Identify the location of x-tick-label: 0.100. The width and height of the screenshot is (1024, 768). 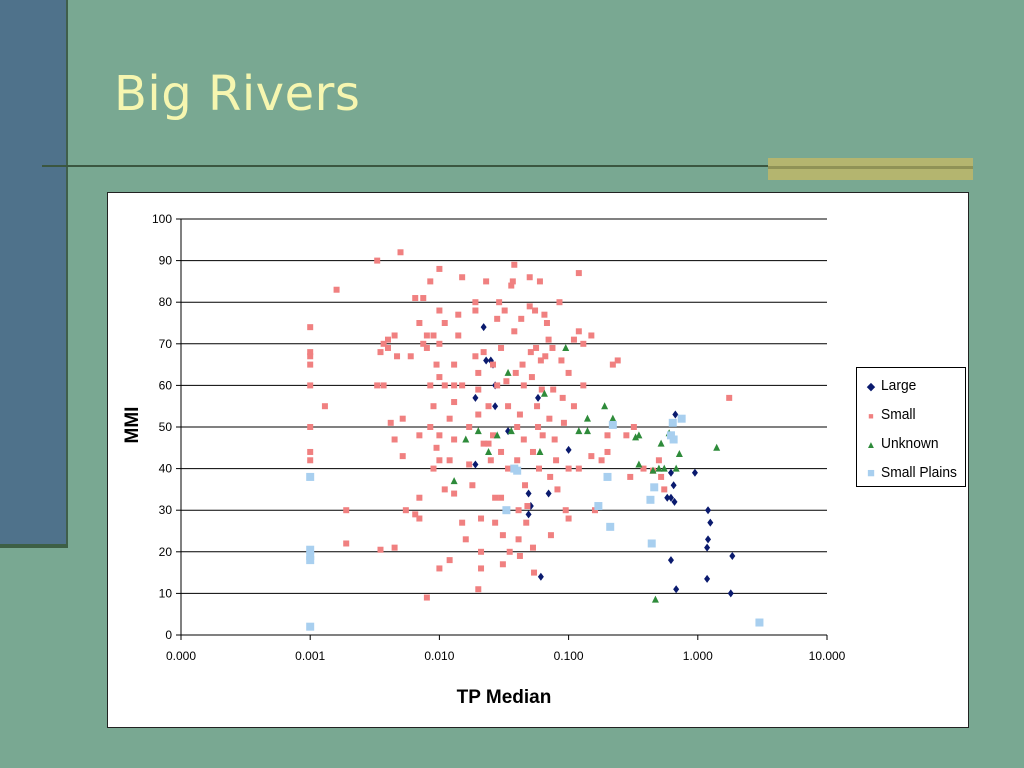
(569, 656).